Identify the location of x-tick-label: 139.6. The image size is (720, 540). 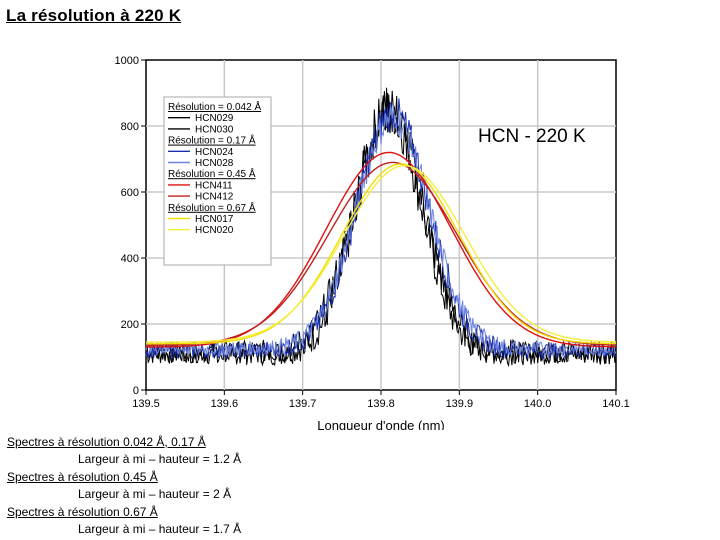
(225, 404).